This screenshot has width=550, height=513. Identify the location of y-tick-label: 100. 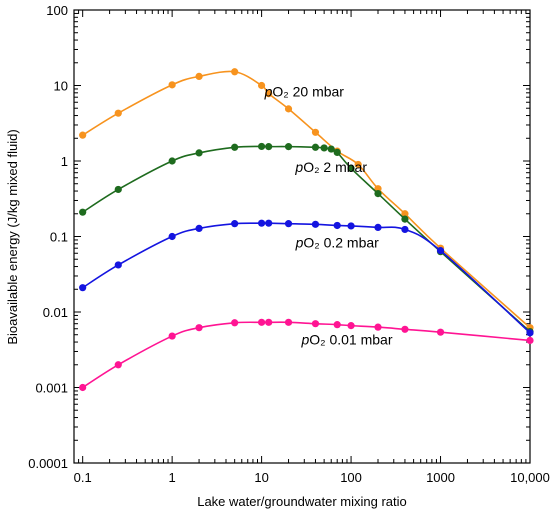
(57, 10).